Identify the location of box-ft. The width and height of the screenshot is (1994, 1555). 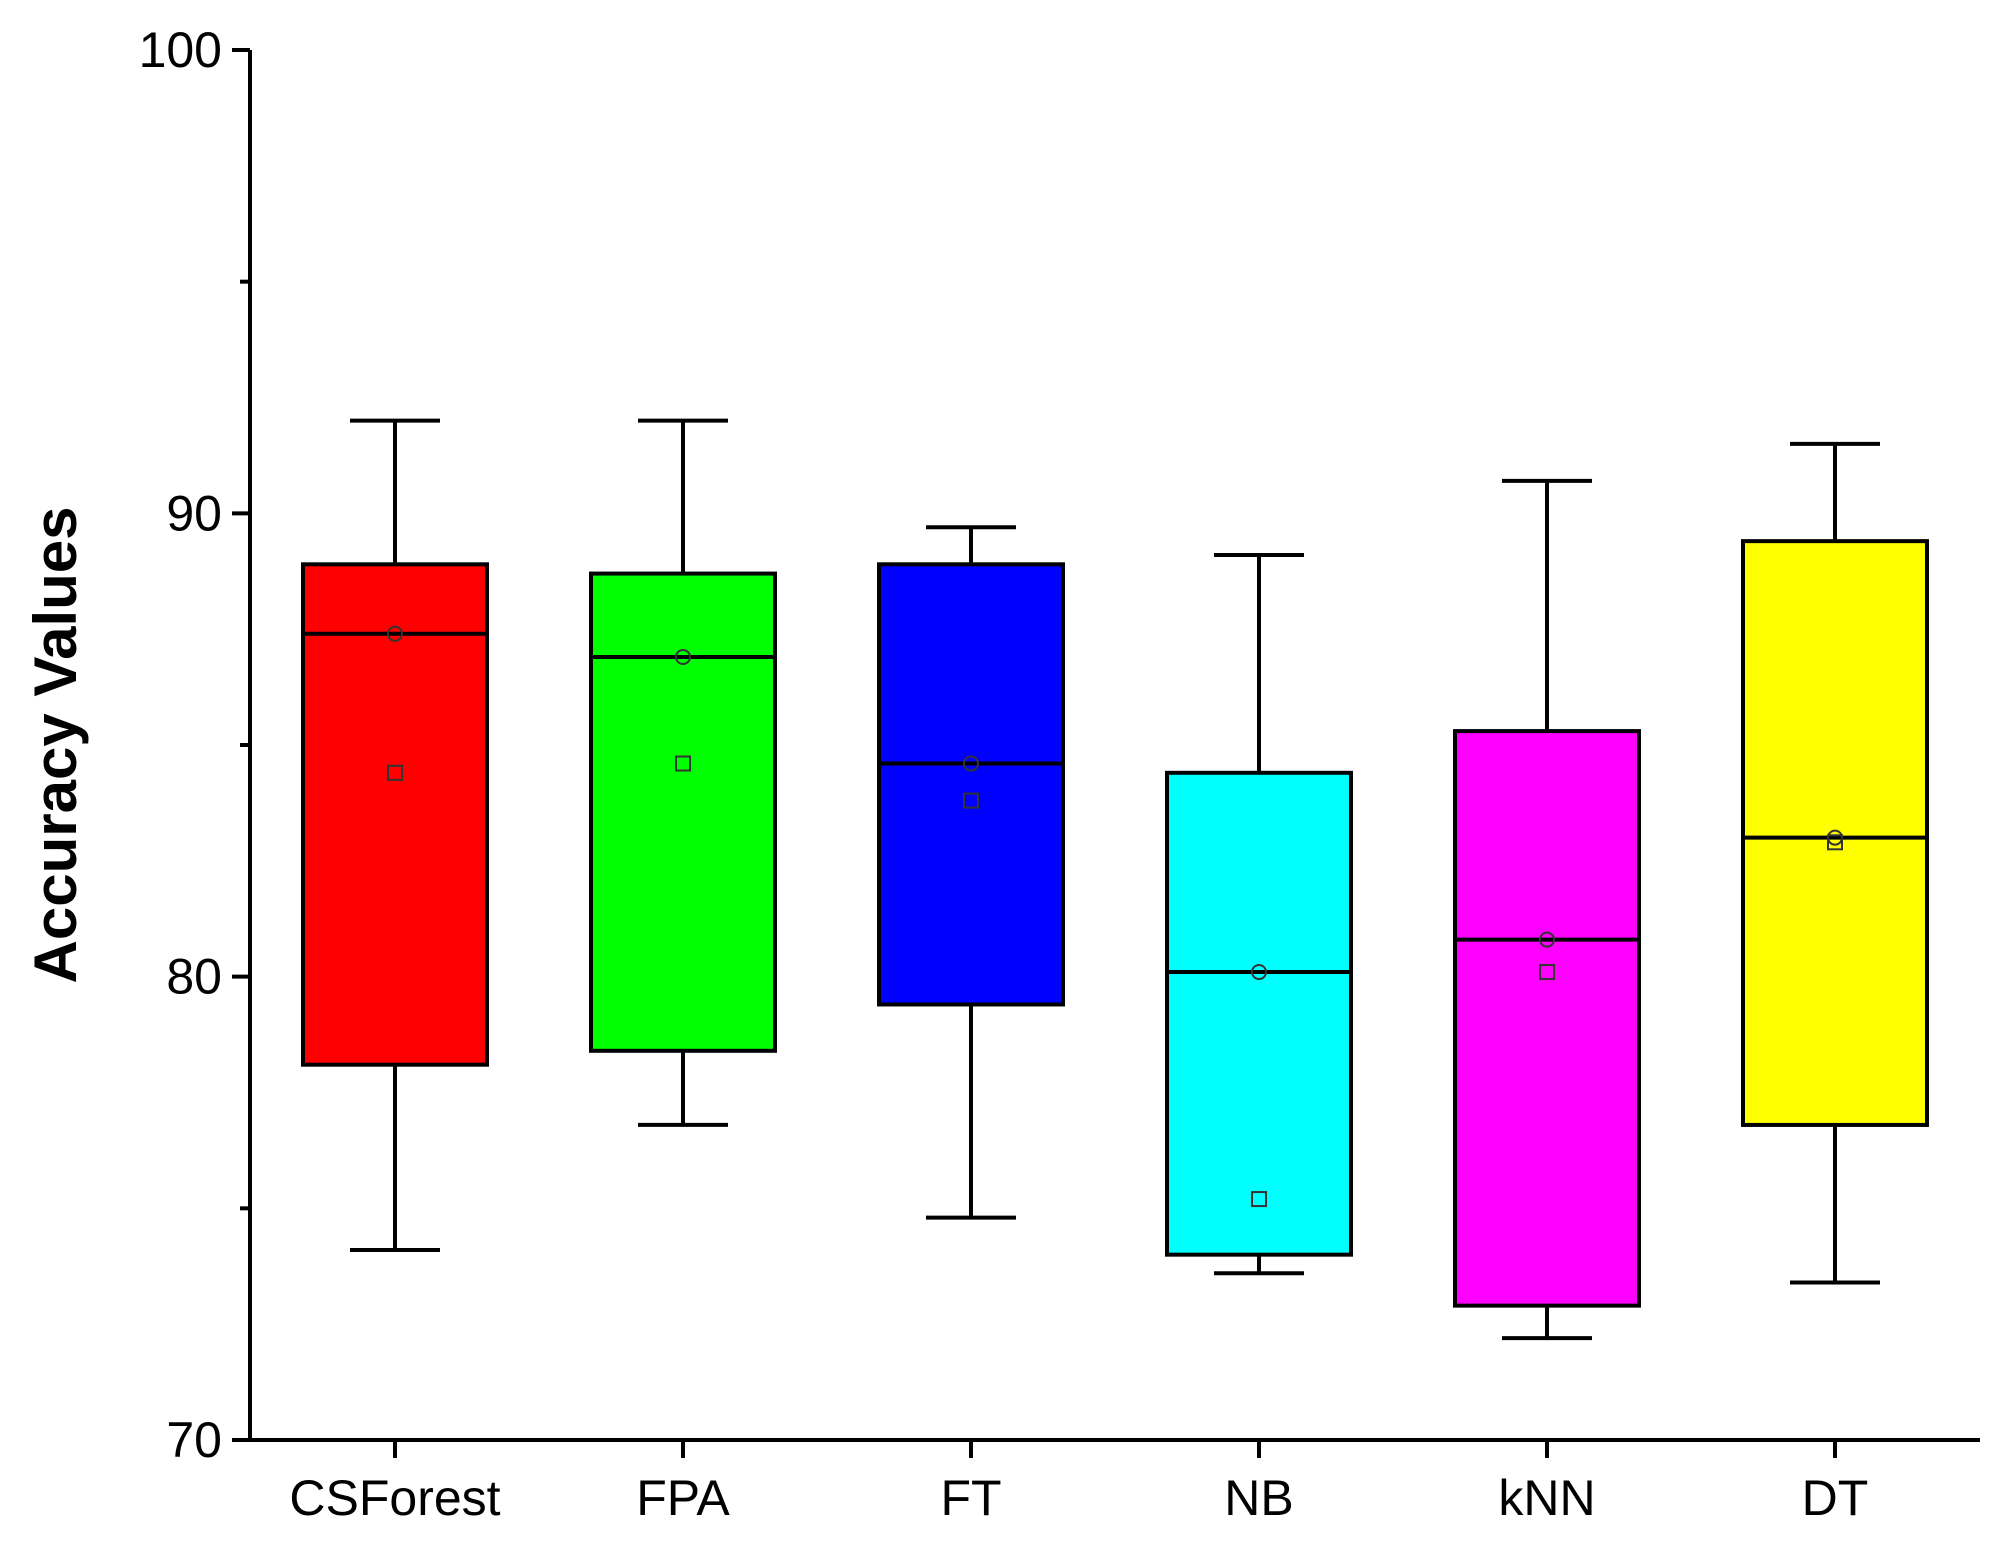
(971, 872).